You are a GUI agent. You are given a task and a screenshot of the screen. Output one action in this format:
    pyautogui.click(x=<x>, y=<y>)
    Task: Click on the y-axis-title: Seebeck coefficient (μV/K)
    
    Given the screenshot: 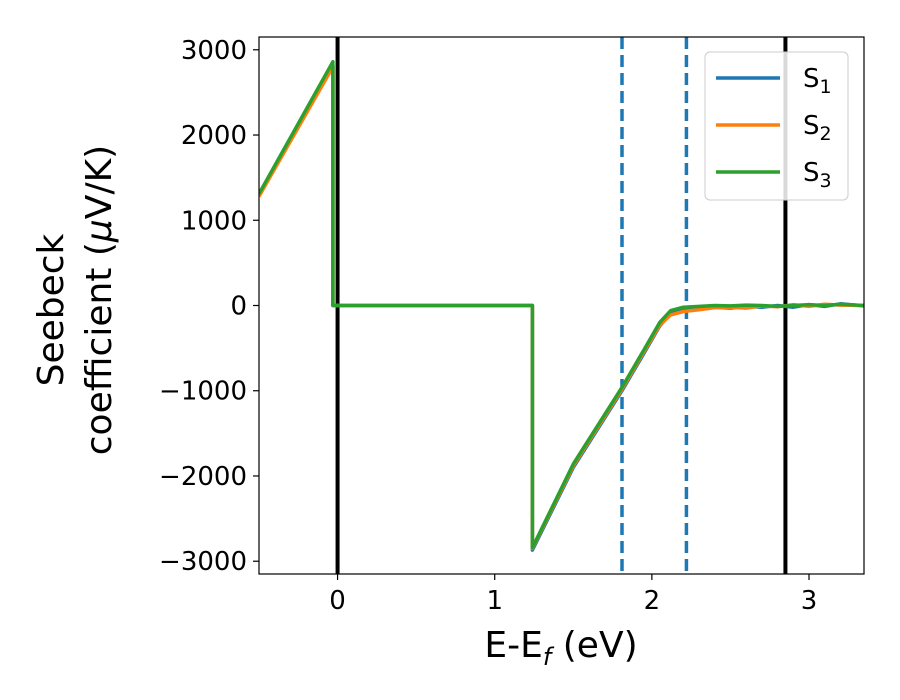 What is the action you would take?
    pyautogui.click(x=75, y=300)
    